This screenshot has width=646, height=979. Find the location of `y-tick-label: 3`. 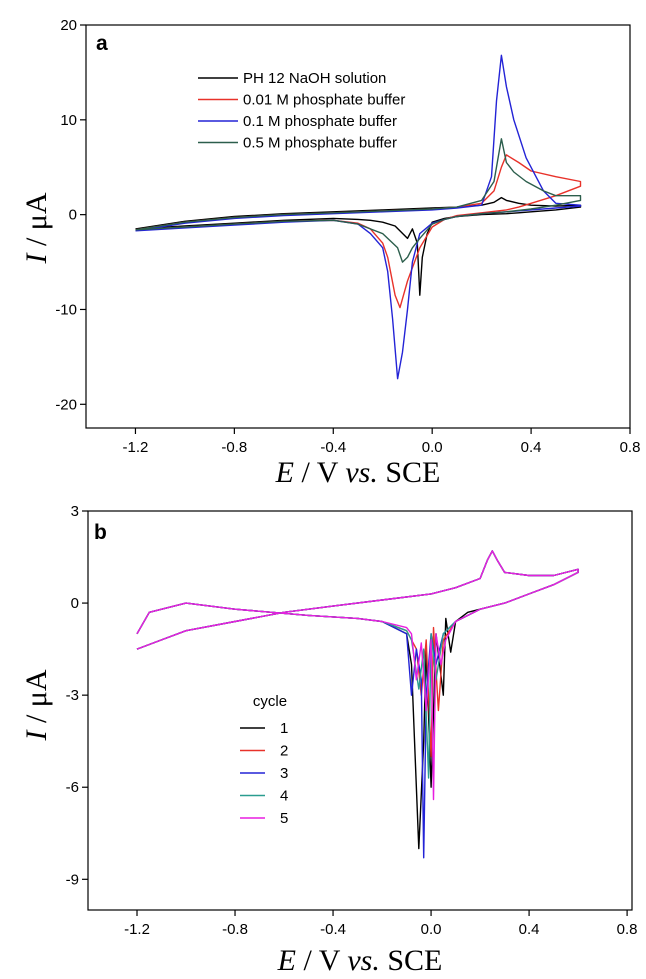

y-tick-label: 3 is located at coordinates (75, 511).